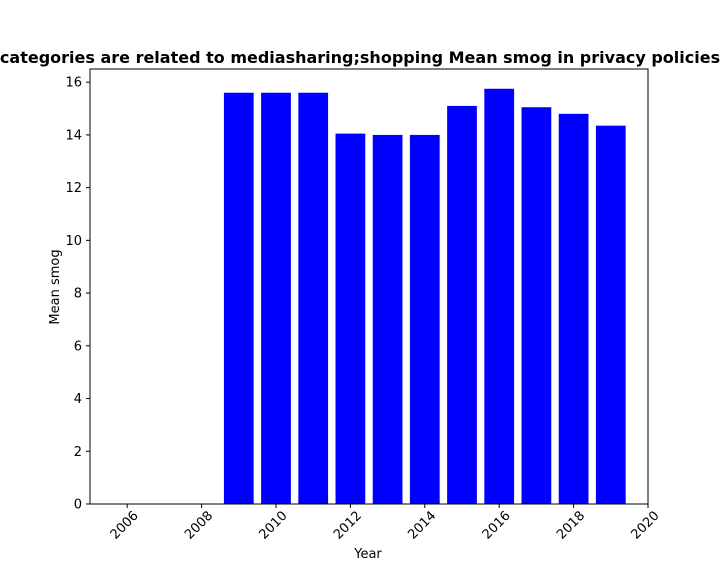 The image size is (720, 576). I want to click on x-tick-label: 2008, so click(199, 526).